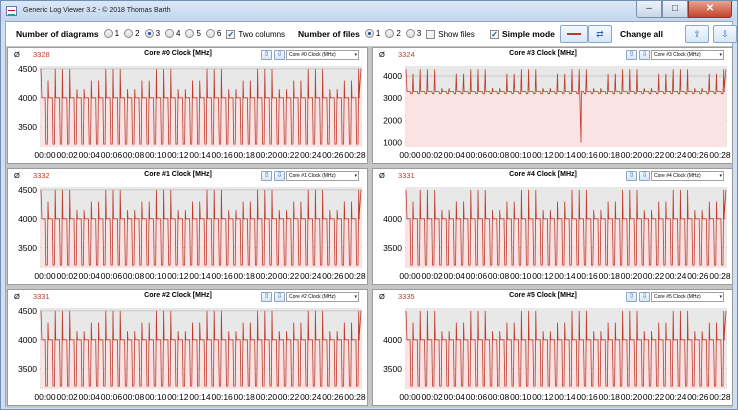 Image resolution: width=738 pixels, height=410 pixels. Describe the element at coordinates (322, 297) in the screenshot. I see `sensor-select: Core #2 Clock (MHz) ▾` at that location.